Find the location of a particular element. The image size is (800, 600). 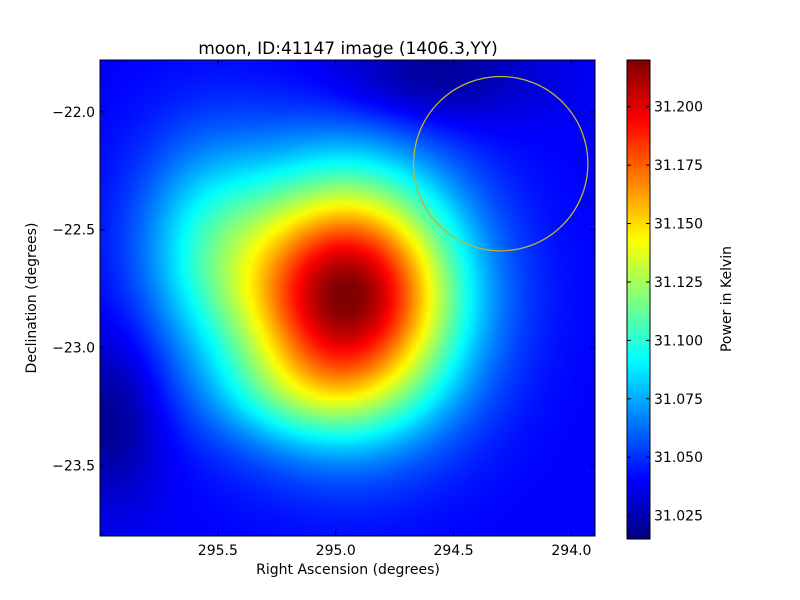

y-tick-label: −22.0 is located at coordinates (73, 113).